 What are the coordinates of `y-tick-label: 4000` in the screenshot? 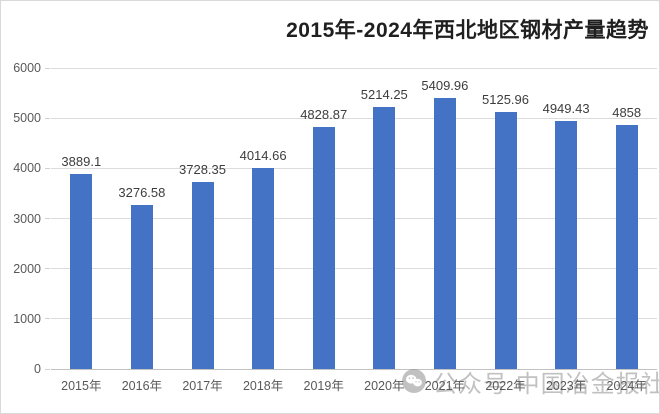 It's located at (27, 168).